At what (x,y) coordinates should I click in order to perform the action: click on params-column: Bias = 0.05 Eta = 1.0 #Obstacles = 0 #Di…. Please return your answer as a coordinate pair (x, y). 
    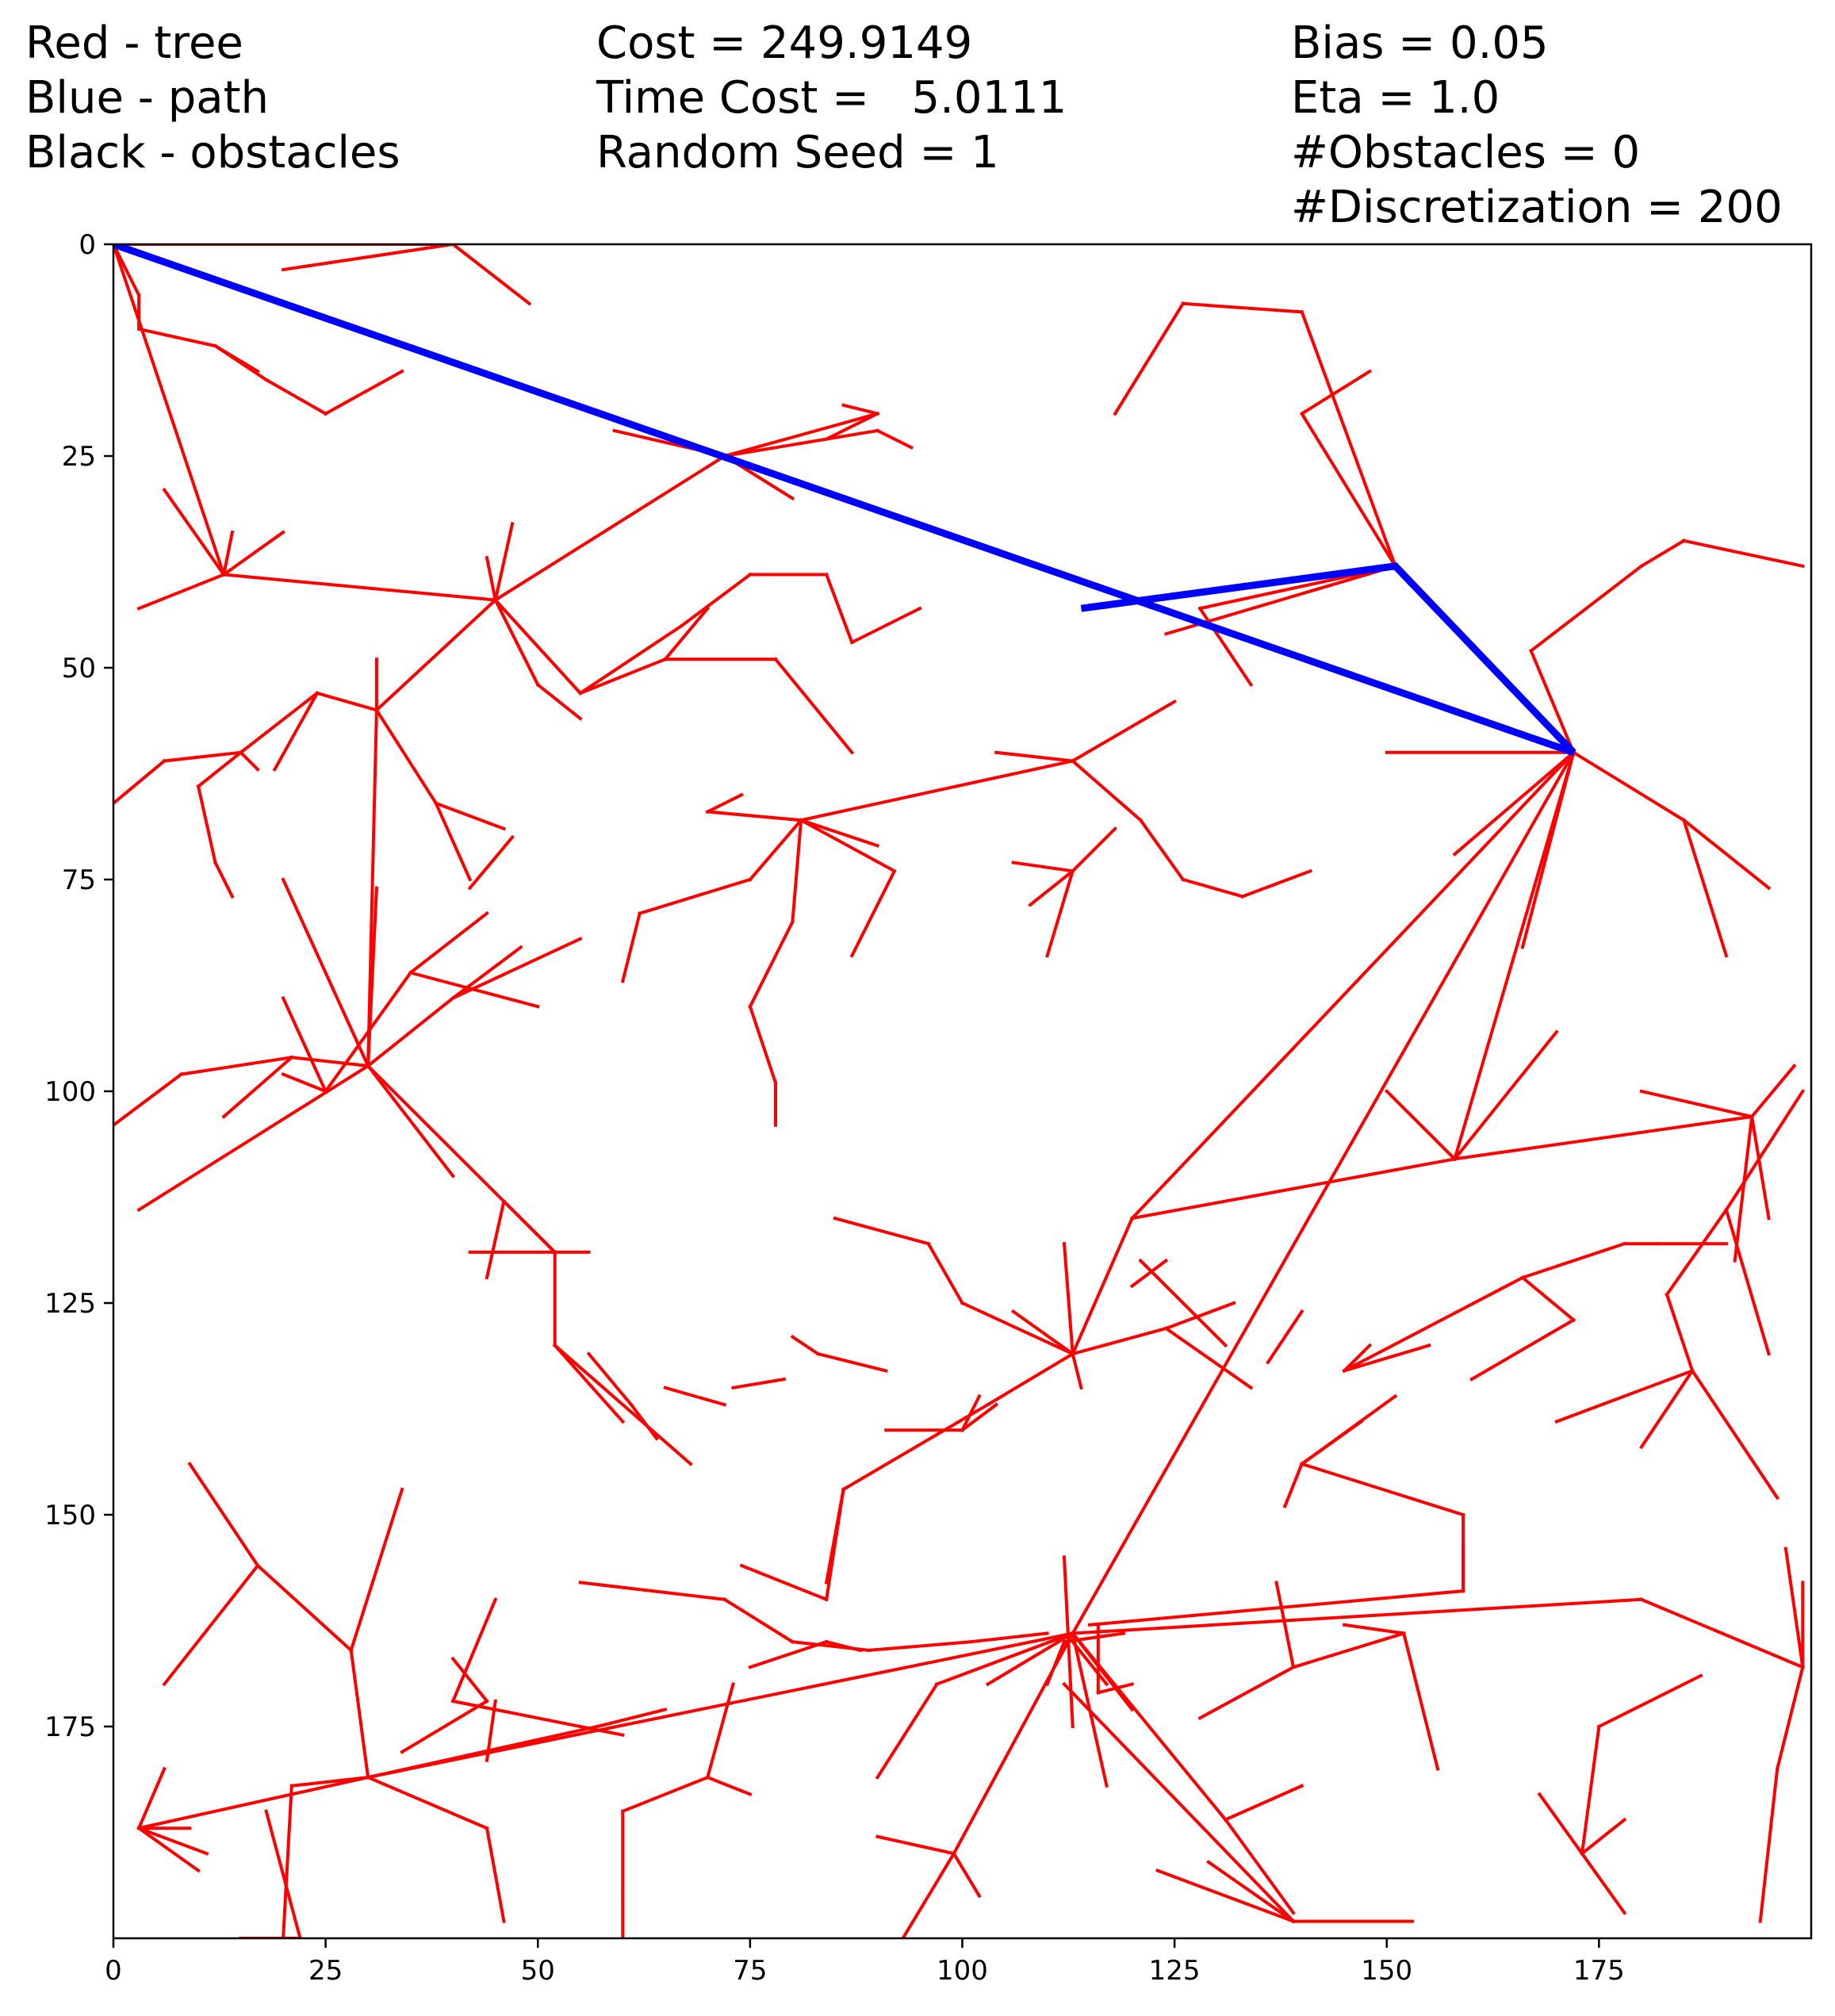
    Looking at the image, I should click on (1537, 125).